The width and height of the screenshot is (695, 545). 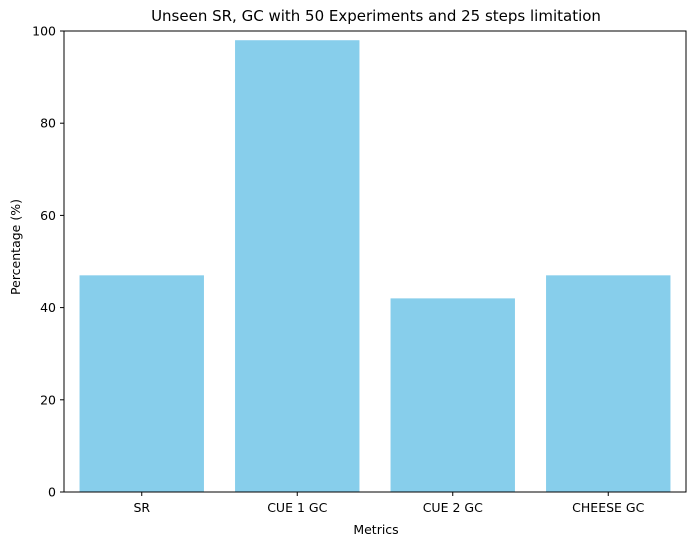 What do you see at coordinates (48, 307) in the screenshot?
I see `y-tick-label-40: 40` at bounding box center [48, 307].